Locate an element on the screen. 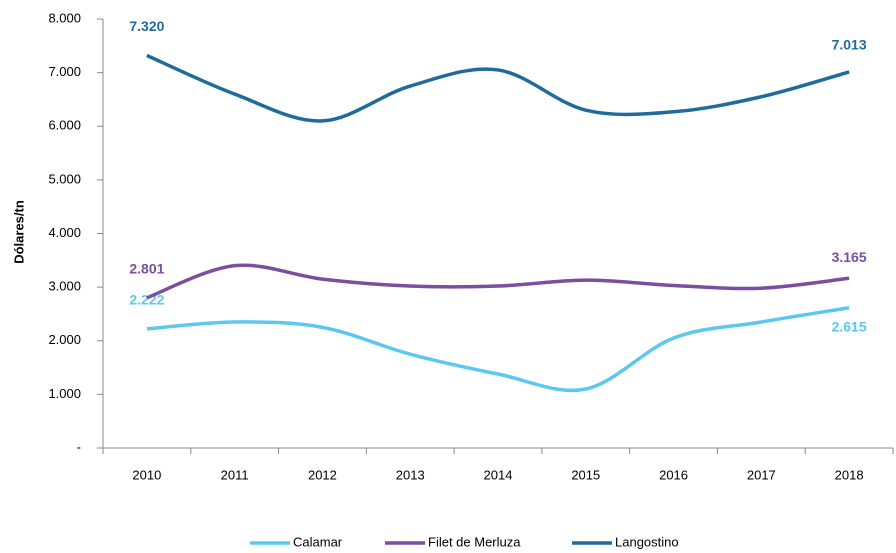  x-tick-label: 2012 is located at coordinates (322, 474).